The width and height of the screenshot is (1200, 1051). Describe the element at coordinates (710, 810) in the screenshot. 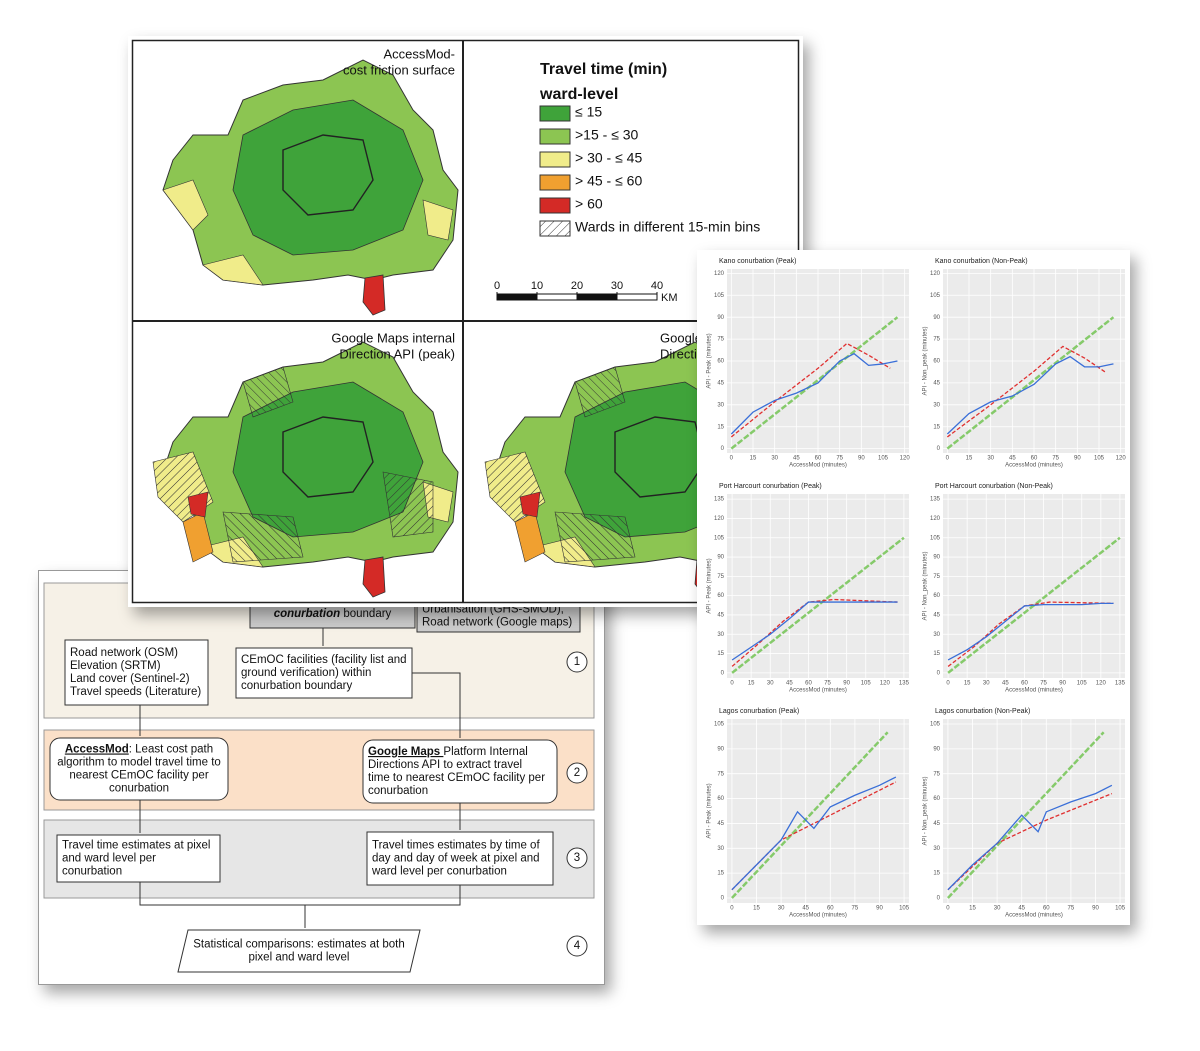

I see `y-axis-label: API - Peak (minutes)` at that location.